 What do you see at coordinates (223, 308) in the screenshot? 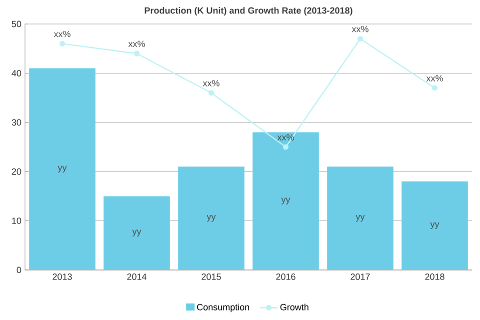
I see `legend-label: Consumption` at bounding box center [223, 308].